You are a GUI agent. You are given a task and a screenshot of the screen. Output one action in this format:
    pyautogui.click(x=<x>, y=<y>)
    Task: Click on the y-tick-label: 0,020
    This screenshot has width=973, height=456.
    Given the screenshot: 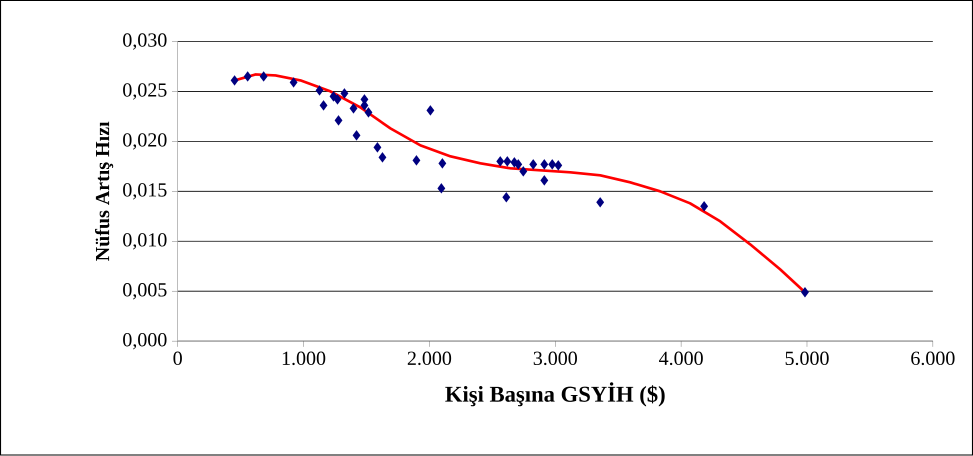 What is the action you would take?
    pyautogui.click(x=145, y=141)
    